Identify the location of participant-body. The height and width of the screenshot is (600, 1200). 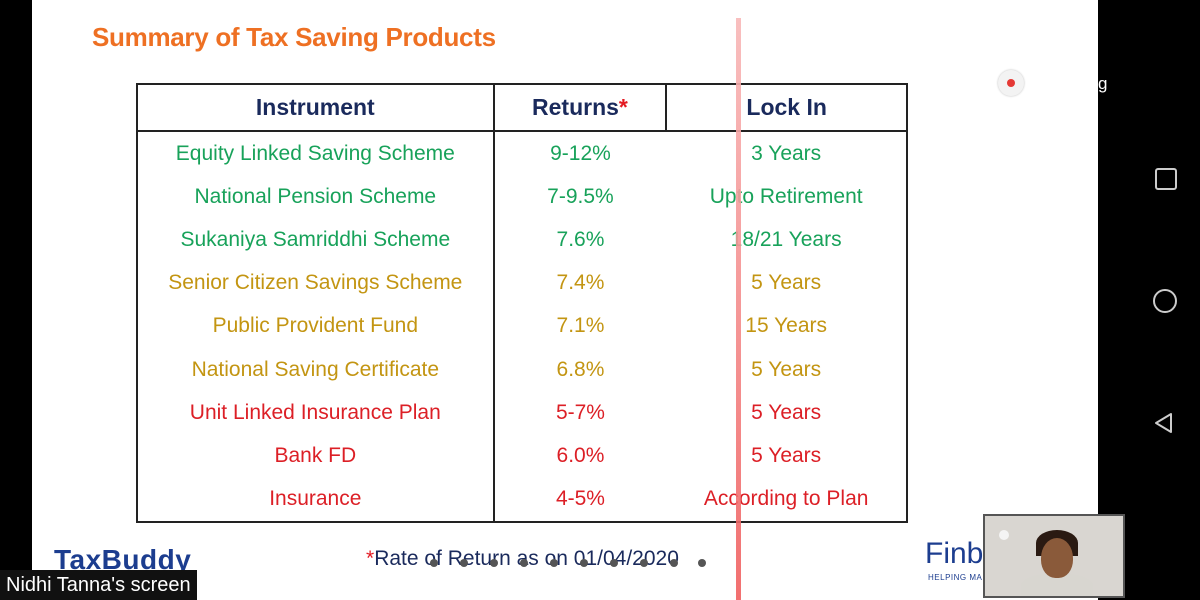
(1057, 585).